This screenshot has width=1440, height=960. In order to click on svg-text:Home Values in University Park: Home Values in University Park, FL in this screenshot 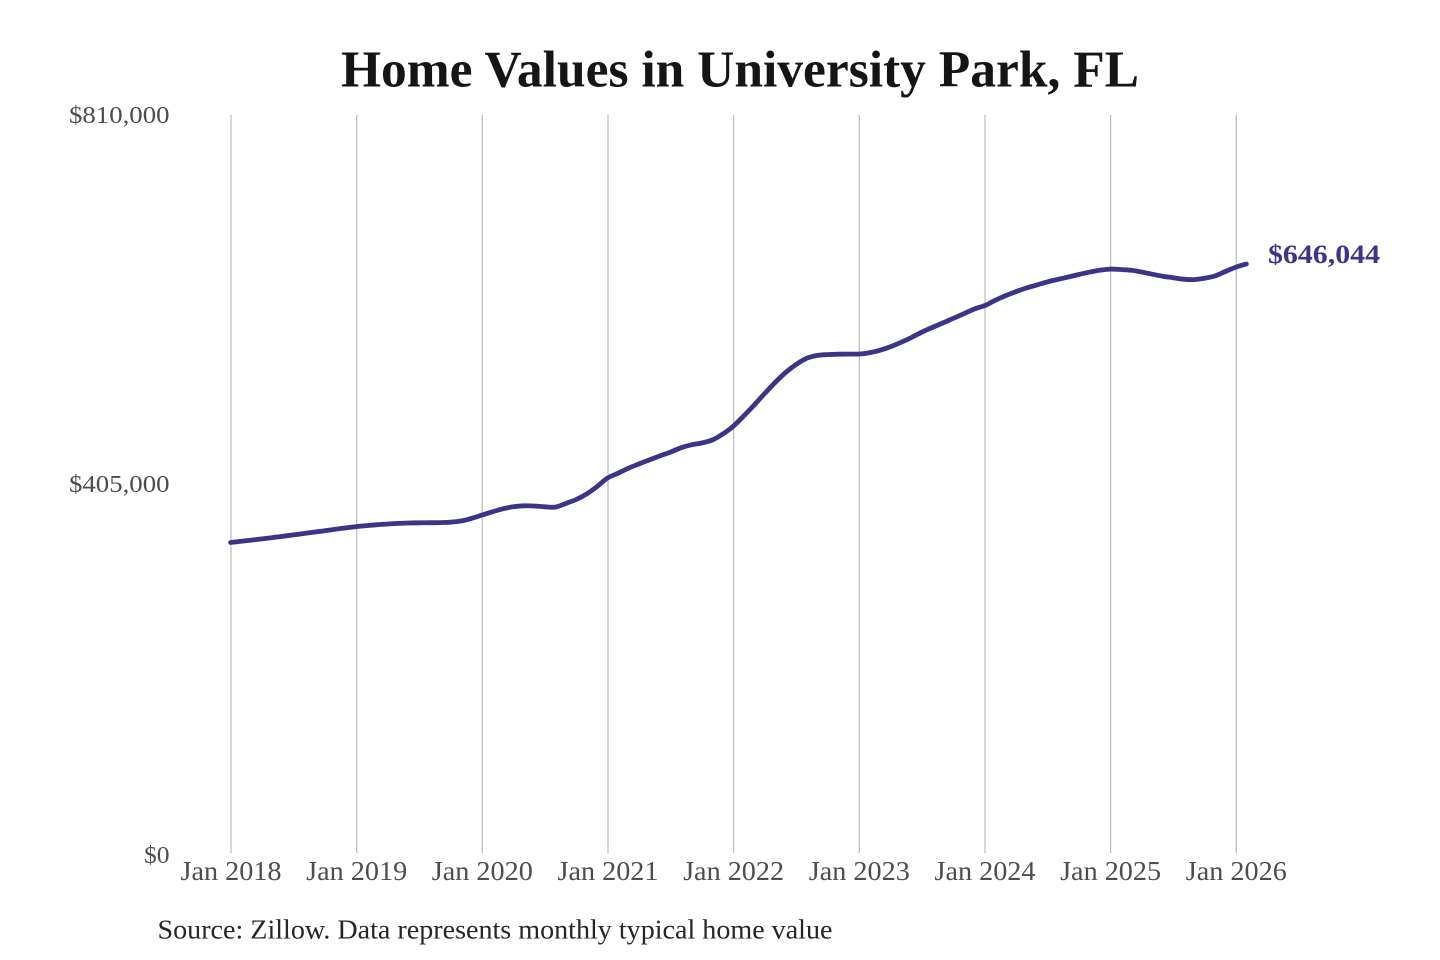, I will do `click(740, 70)`.